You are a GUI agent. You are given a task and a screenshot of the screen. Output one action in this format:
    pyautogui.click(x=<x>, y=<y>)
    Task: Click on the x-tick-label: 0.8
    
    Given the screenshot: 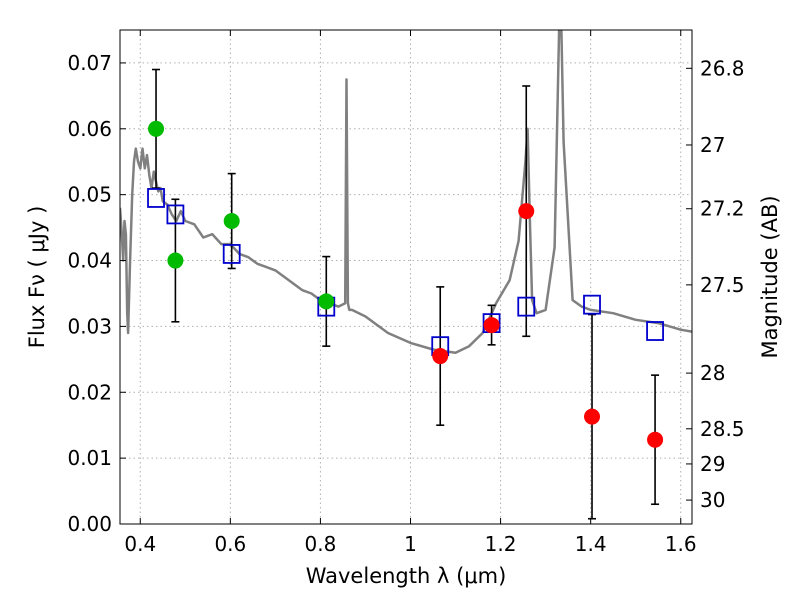 What is the action you would take?
    pyautogui.click(x=321, y=544)
    